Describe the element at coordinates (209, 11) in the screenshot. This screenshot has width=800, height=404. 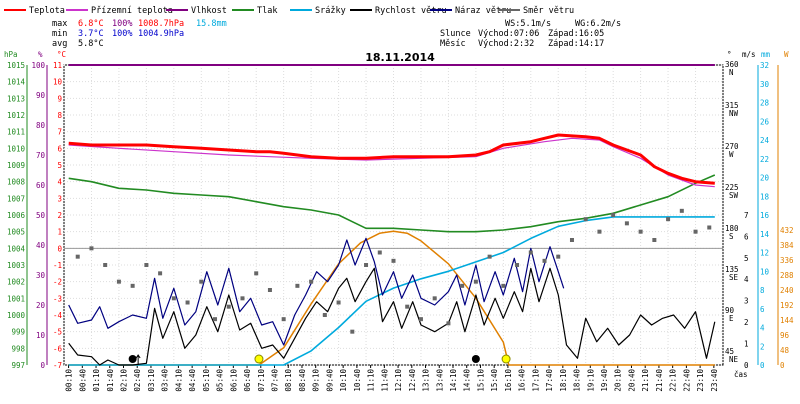
I see `legend-label: Vlhkost` at that location.